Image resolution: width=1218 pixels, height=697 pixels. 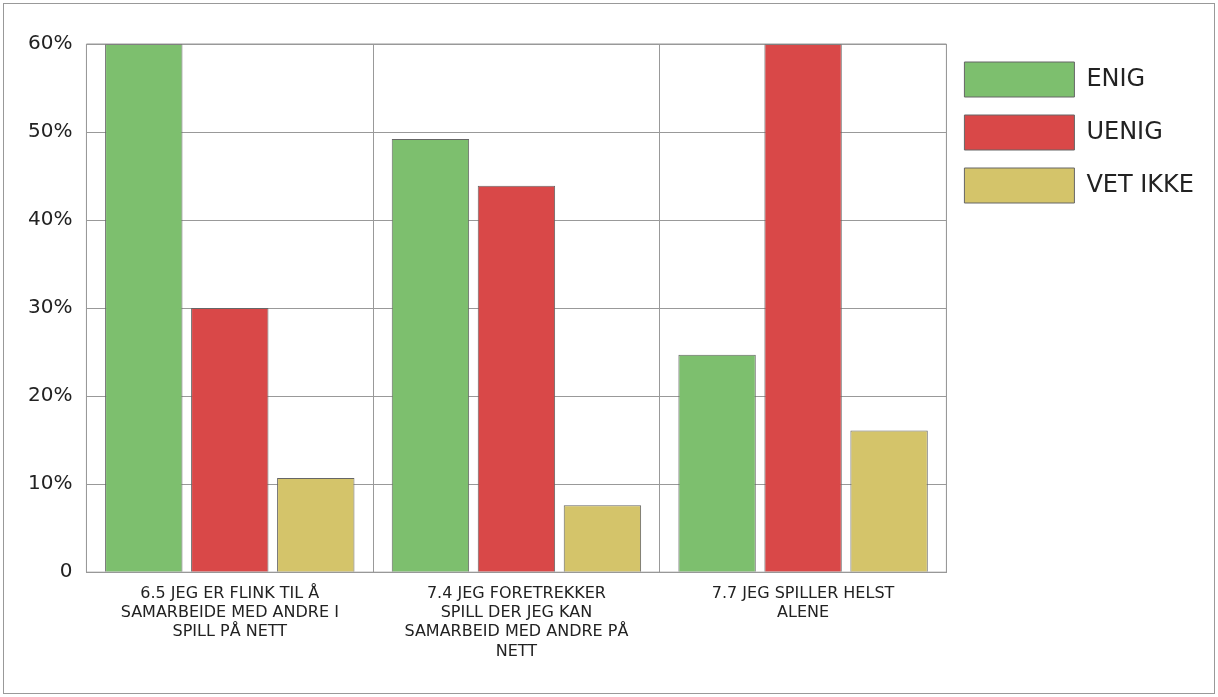 I want to click on y-tick-label: 60%, so click(x=50, y=42).